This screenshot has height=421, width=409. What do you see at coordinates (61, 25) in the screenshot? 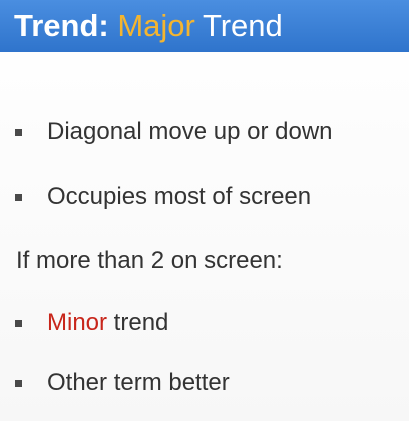
I see `title-prefix: Trend:` at bounding box center [61, 25].